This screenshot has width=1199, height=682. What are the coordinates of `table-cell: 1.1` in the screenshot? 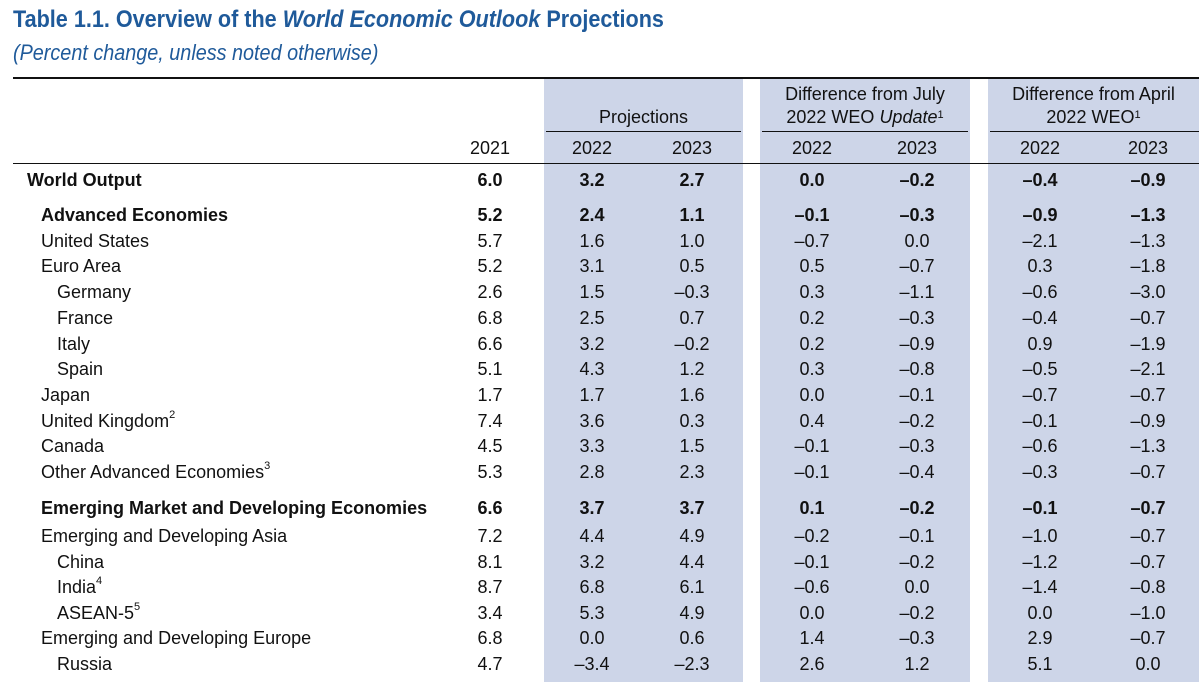 It's located at (692, 215).